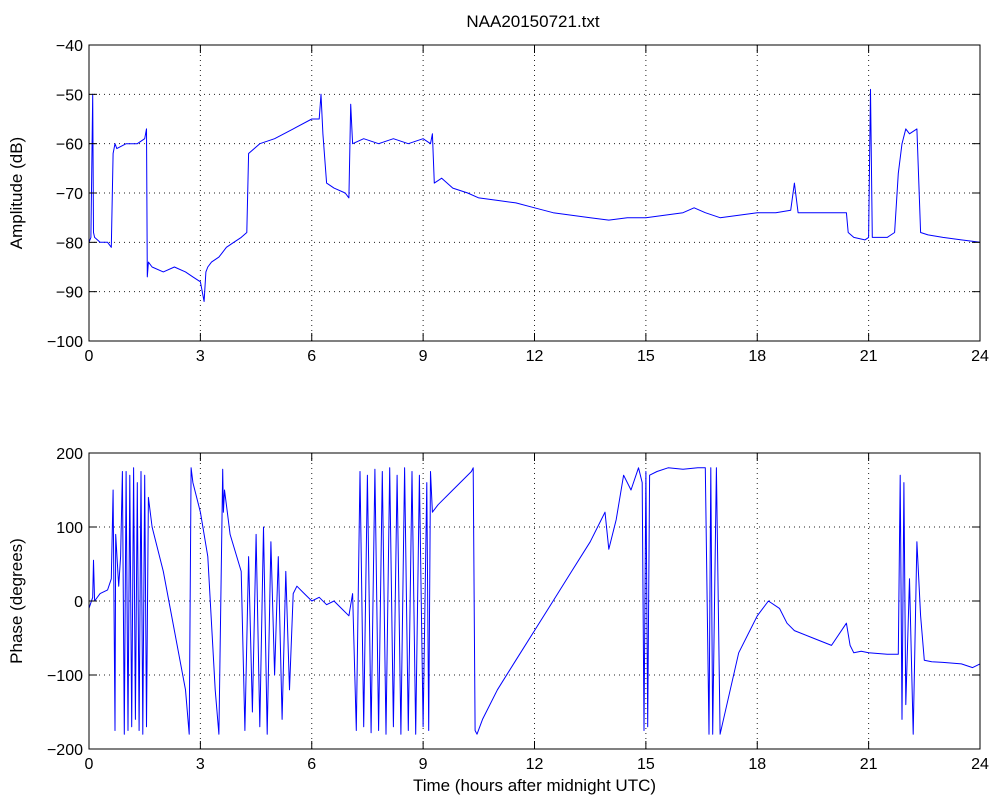  I want to click on amplitude-y-axis-title: Amplitude (dB), so click(16, 193).